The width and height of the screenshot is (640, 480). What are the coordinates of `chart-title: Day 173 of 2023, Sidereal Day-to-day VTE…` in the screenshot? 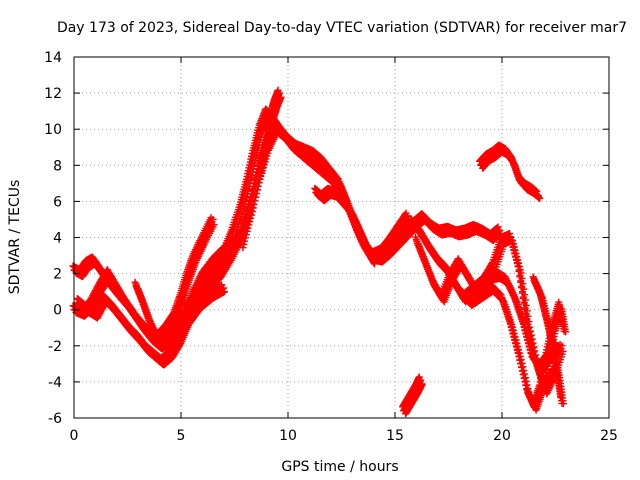 It's located at (342, 28).